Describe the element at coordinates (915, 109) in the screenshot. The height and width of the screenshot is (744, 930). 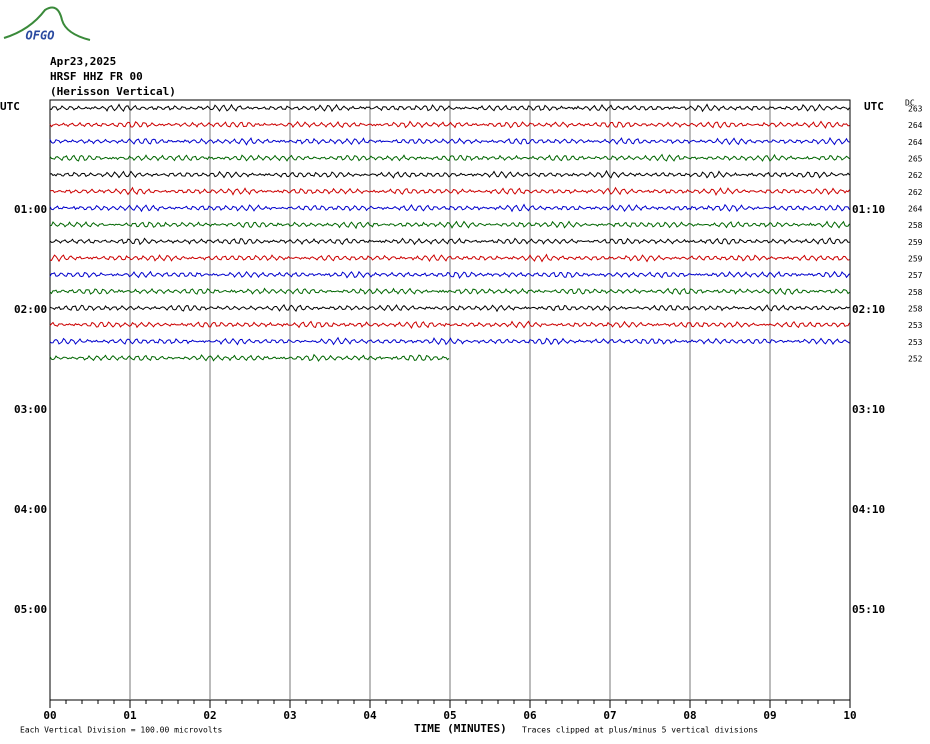
I see `dc-value: 263` at that location.